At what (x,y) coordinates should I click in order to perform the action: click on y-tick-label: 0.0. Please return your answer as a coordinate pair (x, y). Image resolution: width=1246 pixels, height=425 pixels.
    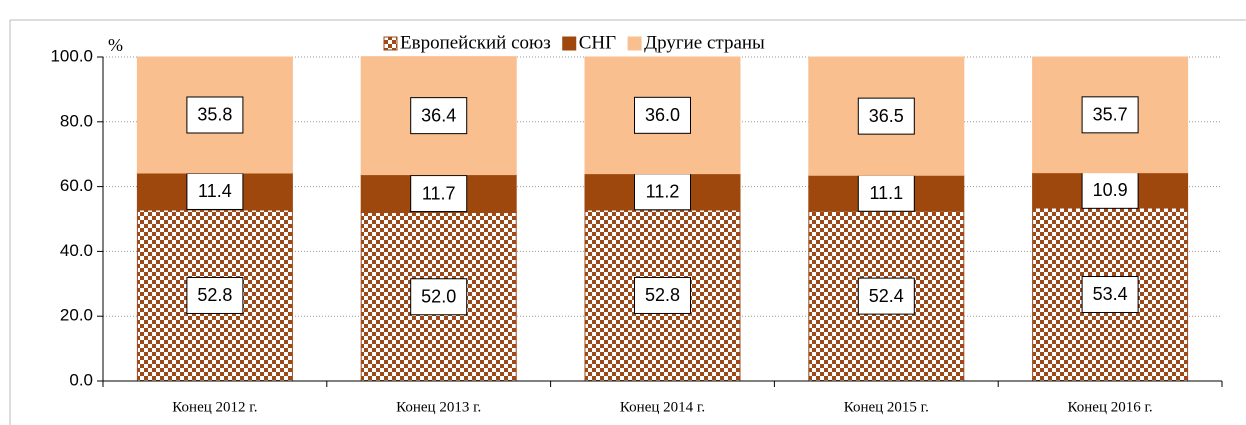
    Looking at the image, I should click on (81, 379).